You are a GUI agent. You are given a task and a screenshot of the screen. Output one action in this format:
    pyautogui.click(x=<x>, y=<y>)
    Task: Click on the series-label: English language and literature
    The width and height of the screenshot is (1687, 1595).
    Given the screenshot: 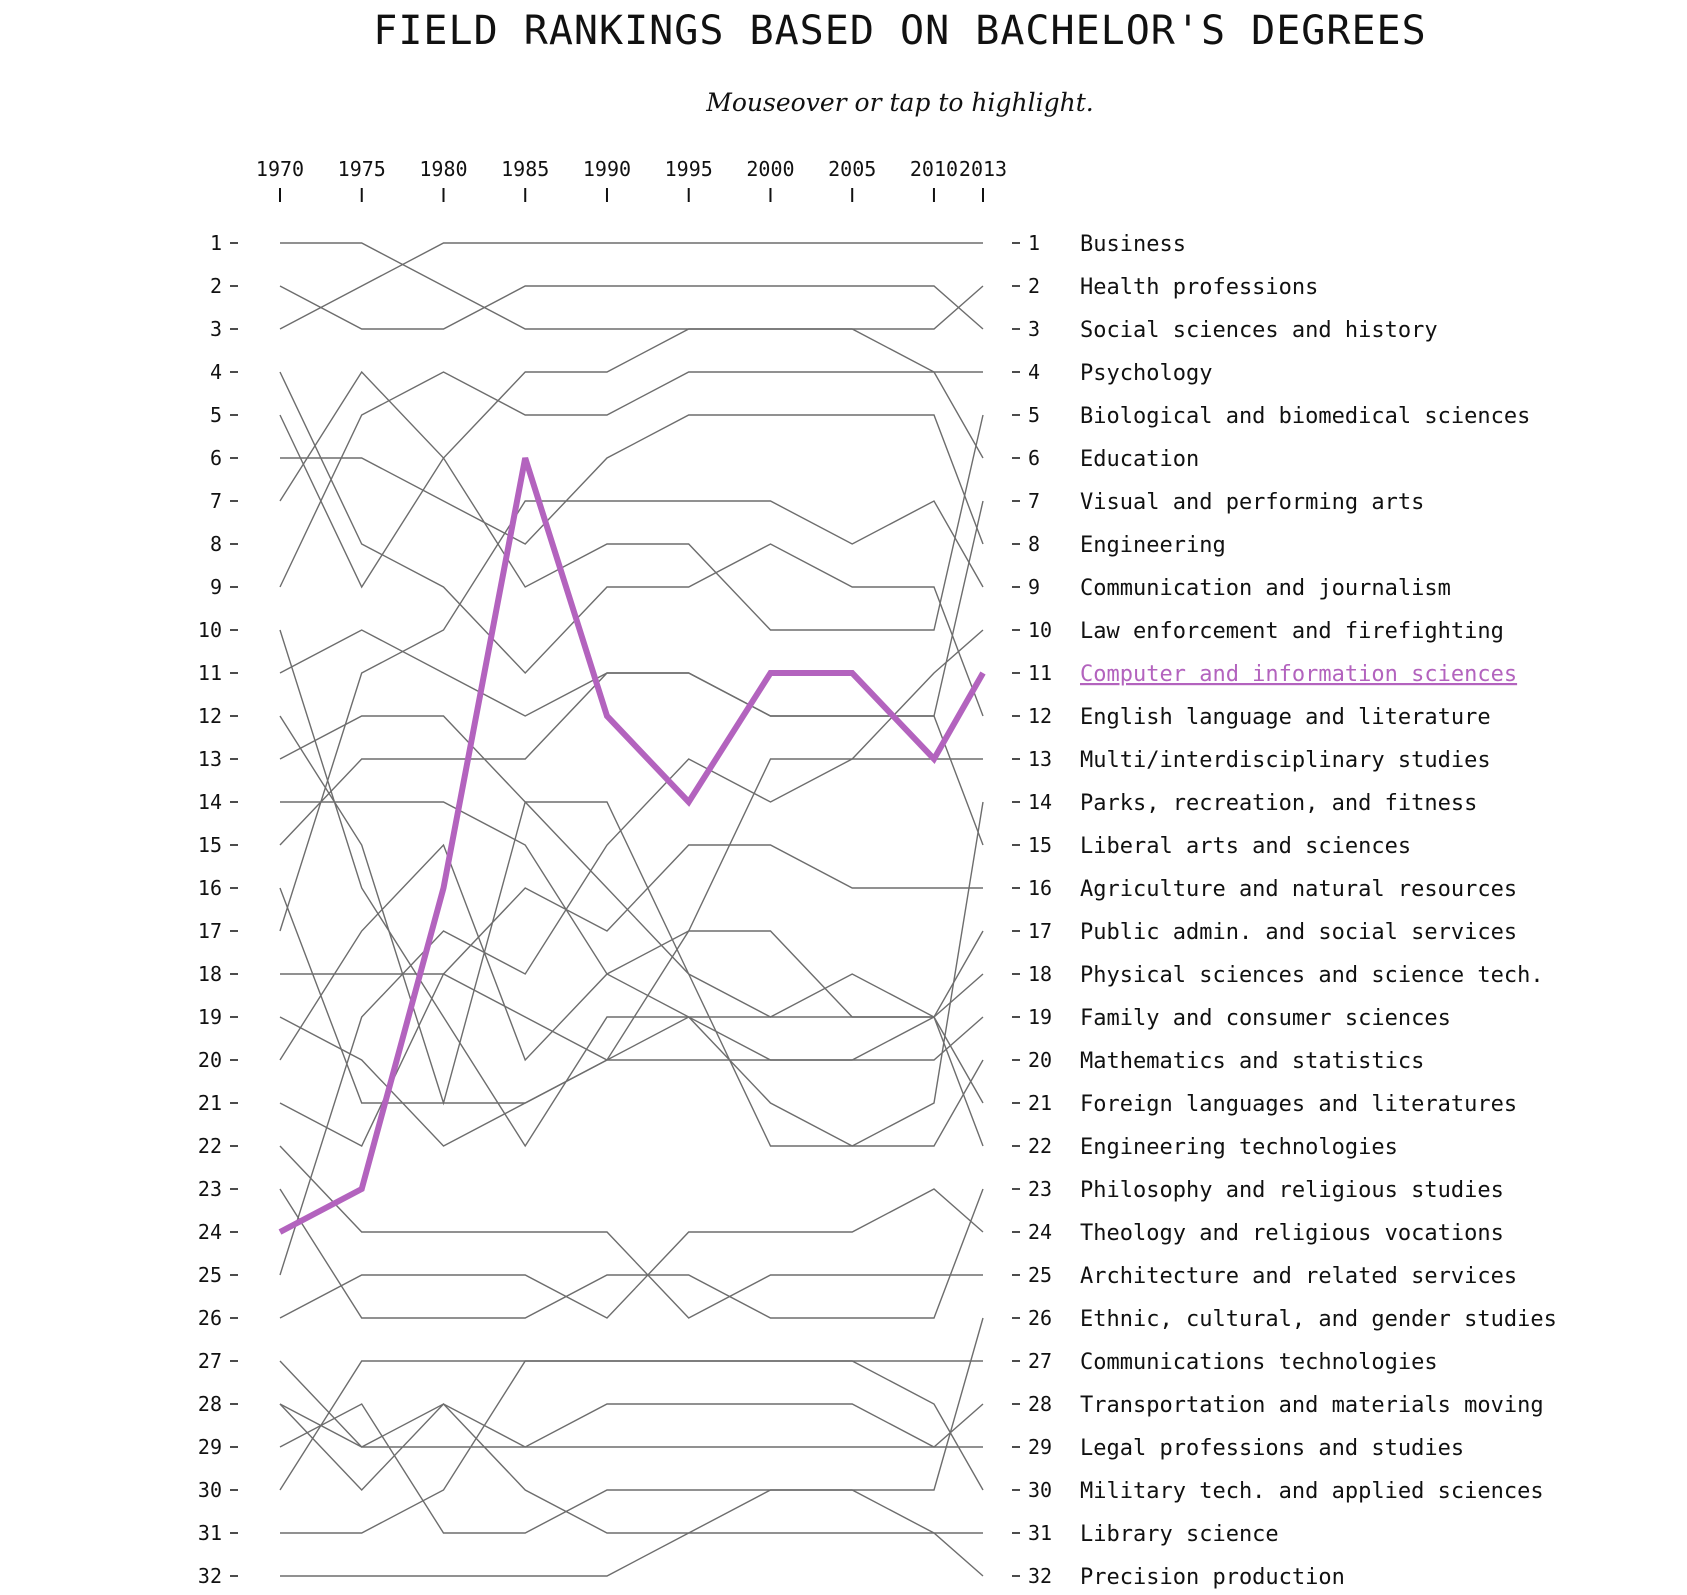 What is the action you would take?
    pyautogui.click(x=1285, y=717)
    